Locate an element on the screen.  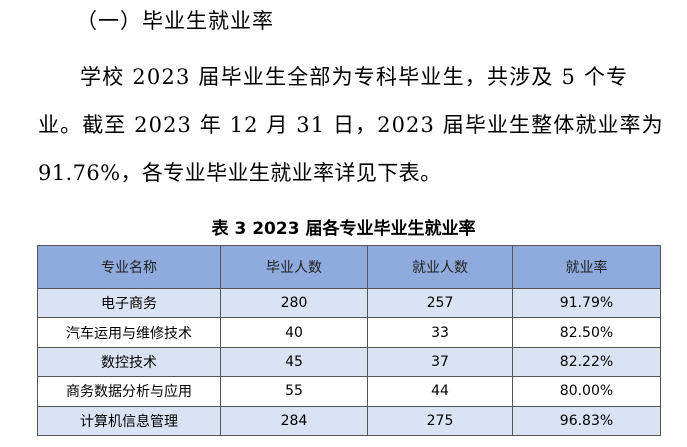
table-header-row: 专业名称 毕业人数 就业人数 就业率 is located at coordinates (349, 267).